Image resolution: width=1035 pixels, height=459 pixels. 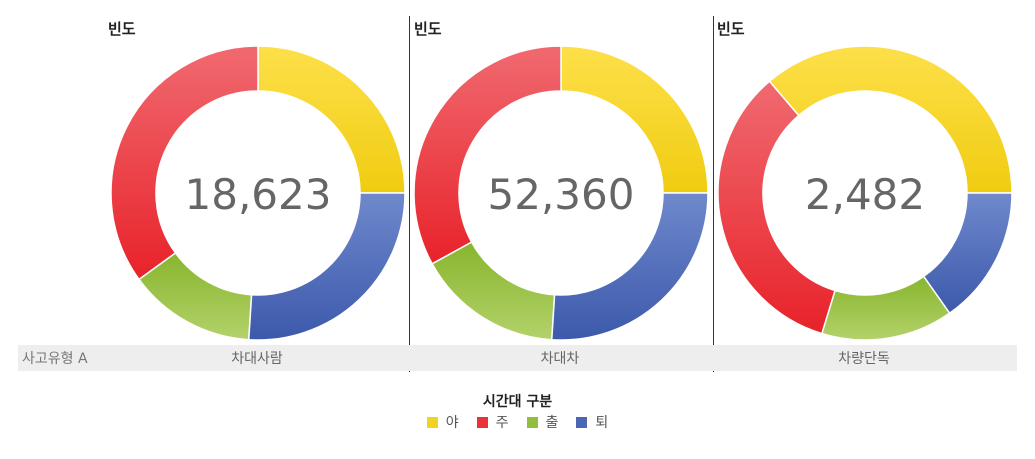 I want to click on category-label-1: 차대사람, so click(x=257, y=358).